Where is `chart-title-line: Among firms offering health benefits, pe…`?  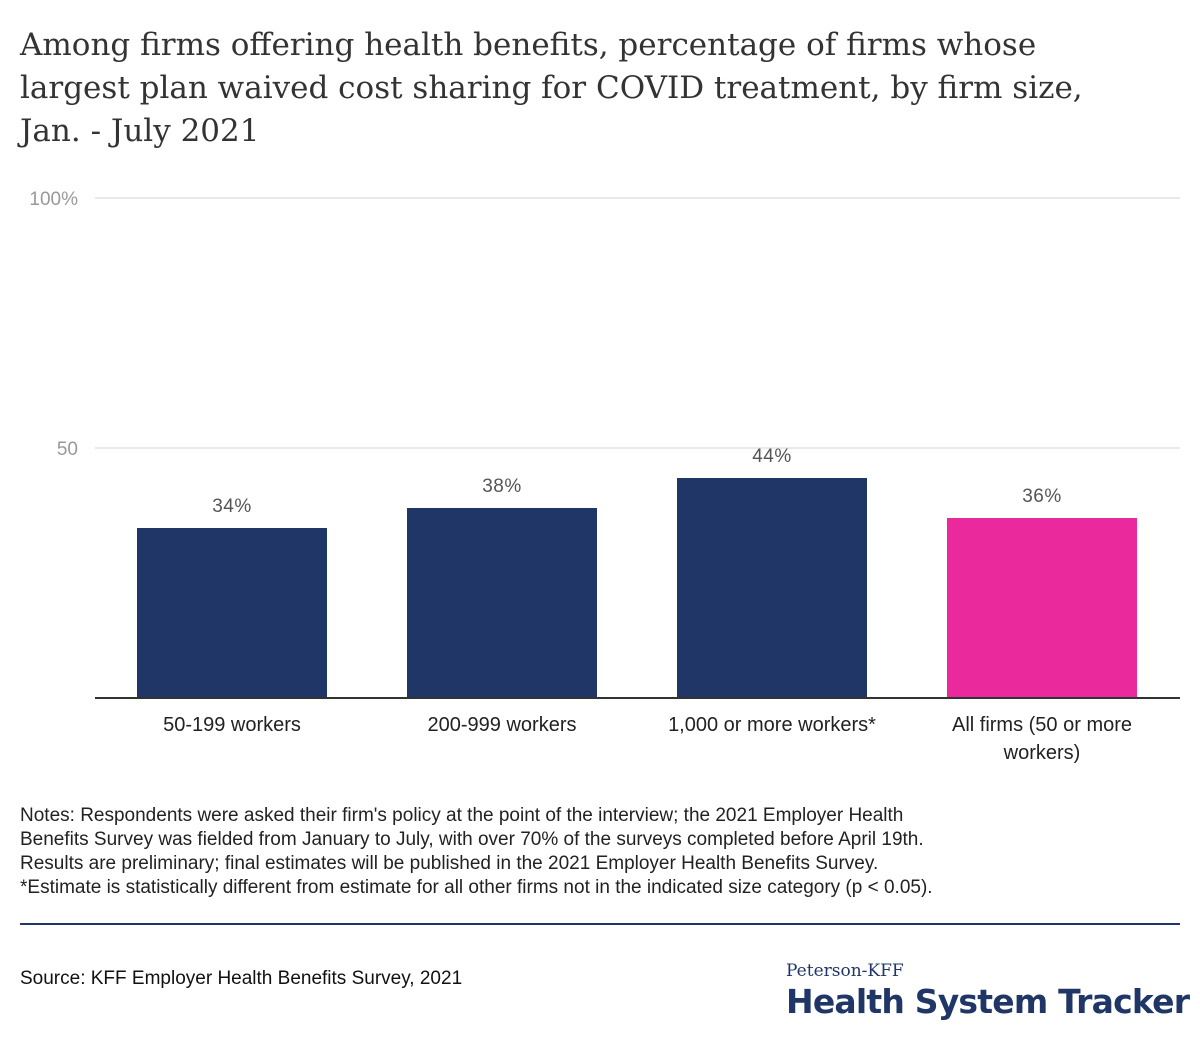 chart-title-line: Among firms offering health benefits, pe… is located at coordinates (528, 45).